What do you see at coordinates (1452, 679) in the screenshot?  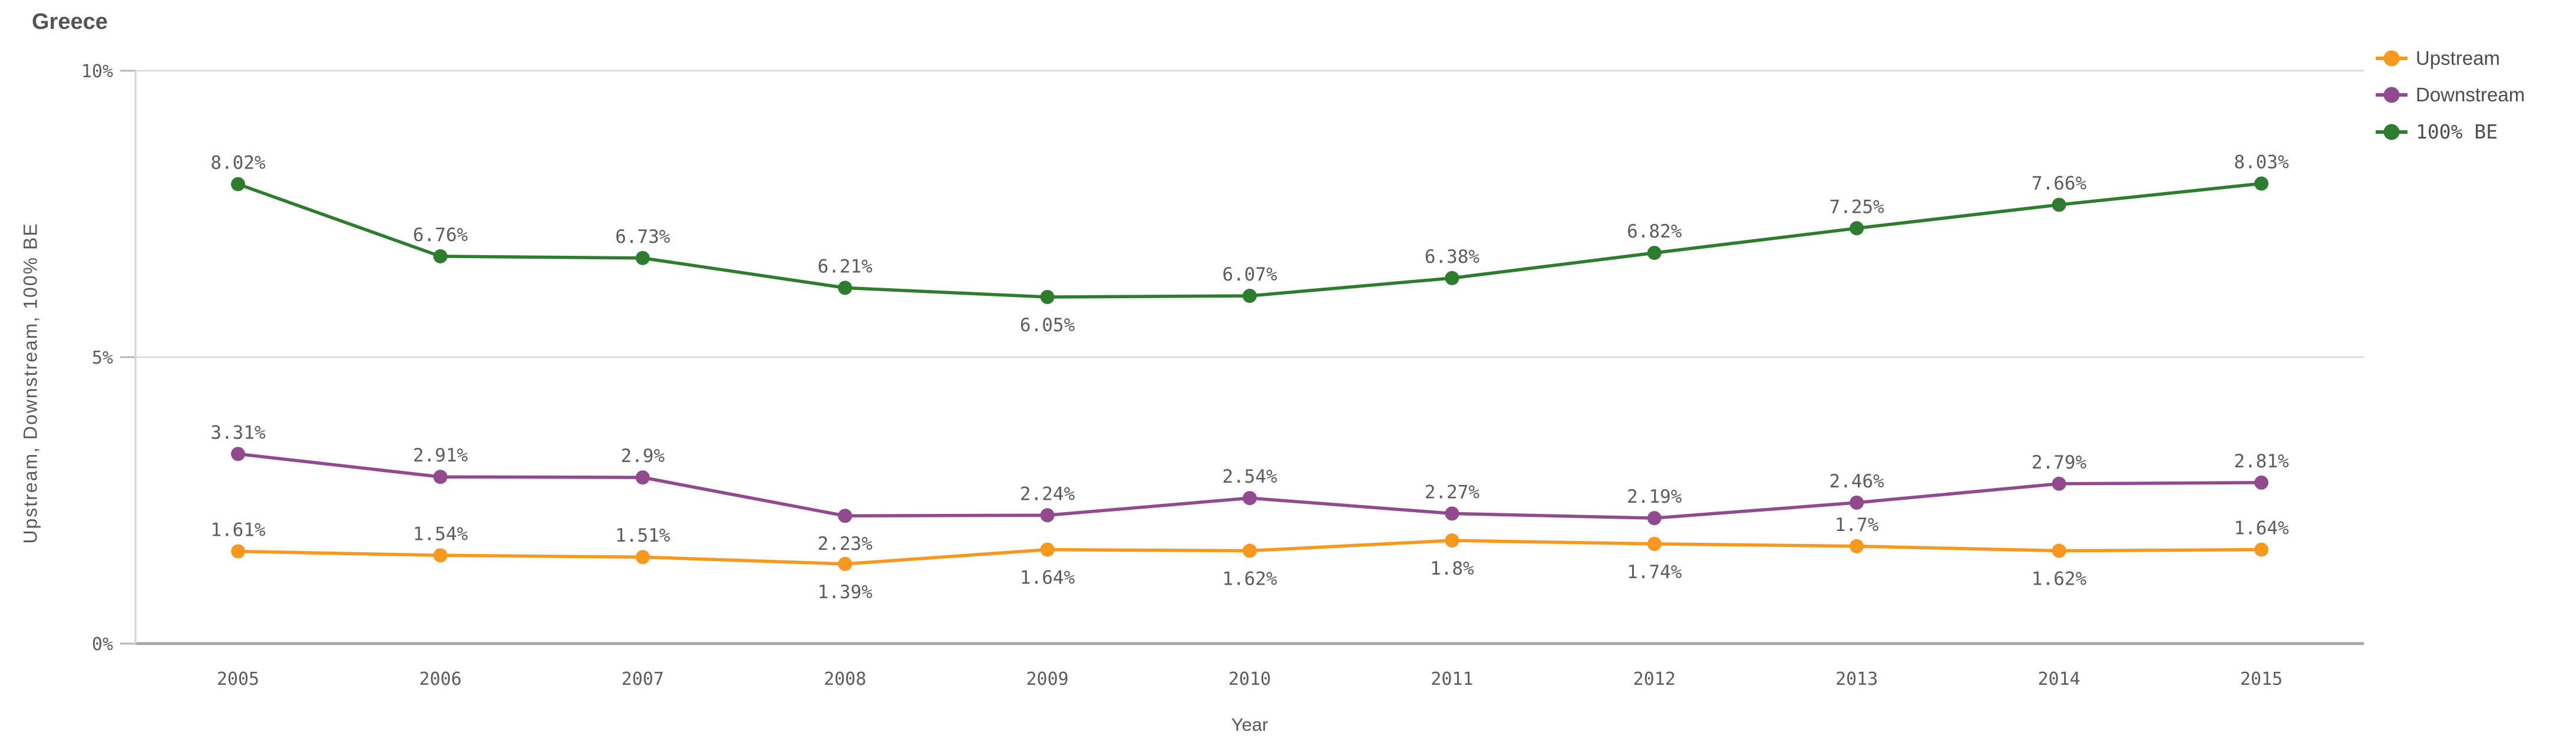 I see `x-axis-tick-label: 2011` at bounding box center [1452, 679].